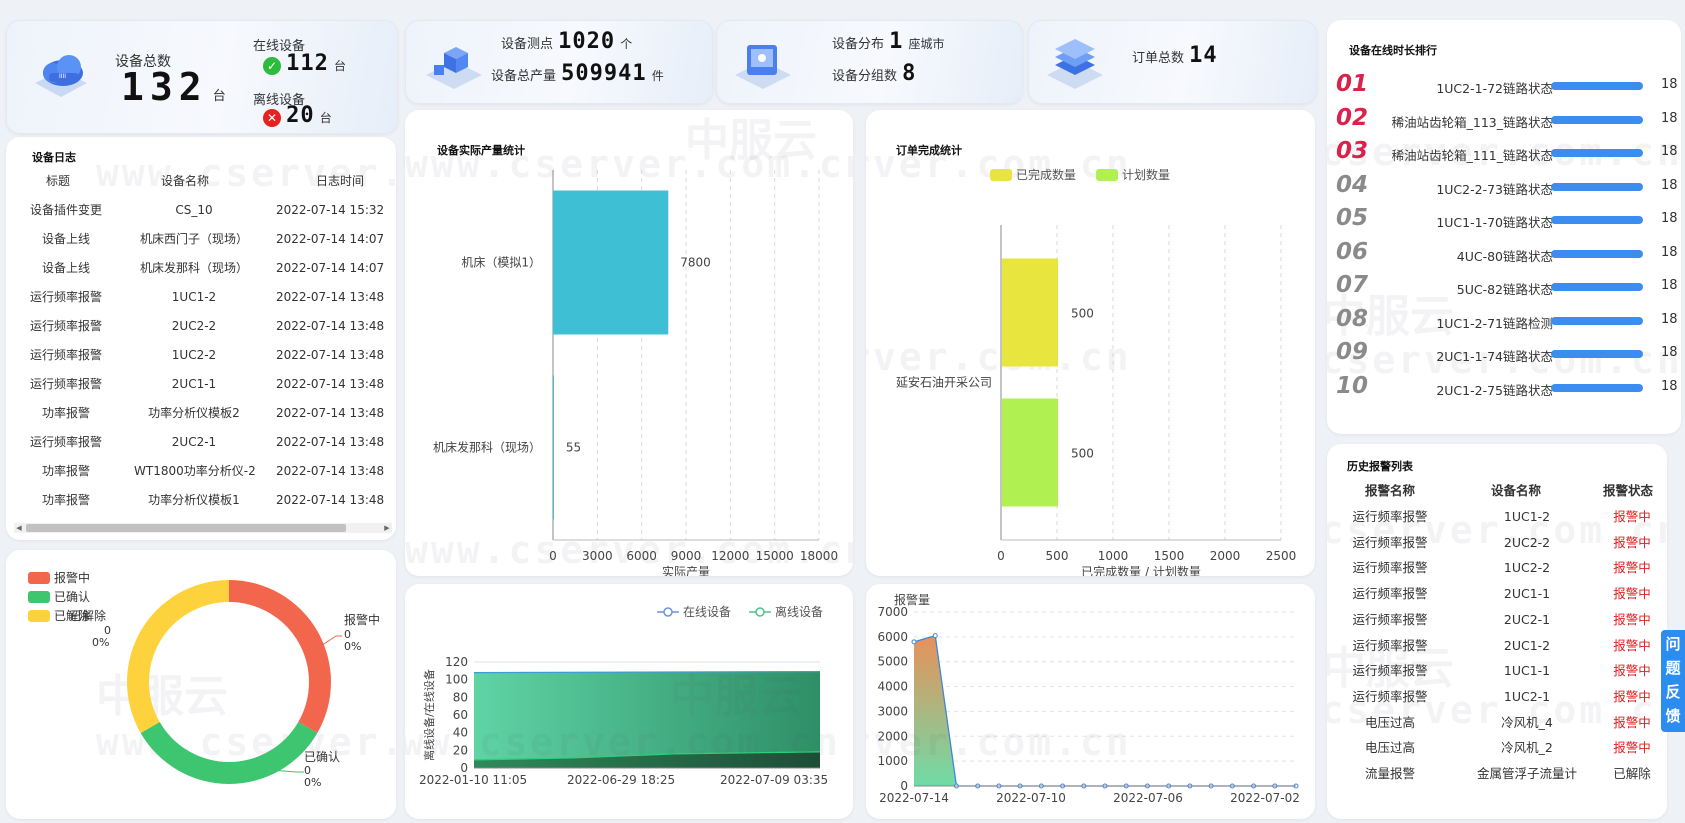 Image resolution: width=1685 pixels, height=823 pixels. Describe the element at coordinates (201, 384) in the screenshot. I see `table-row: 运行频率报警 2UC1-1 2022-07-14 13:48` at that location.